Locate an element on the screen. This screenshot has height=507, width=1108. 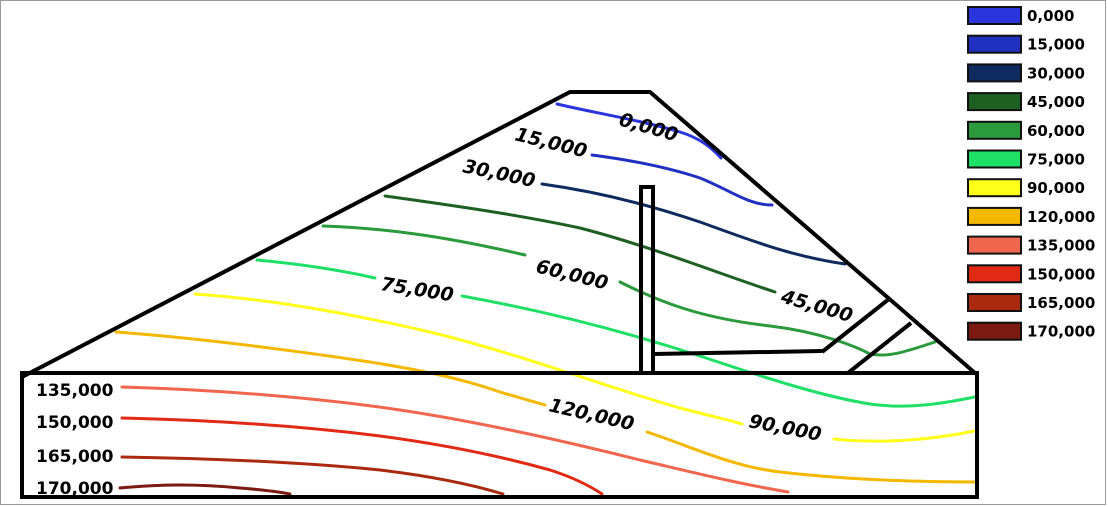
foundation-label-165: 165,000 is located at coordinates (75, 457).